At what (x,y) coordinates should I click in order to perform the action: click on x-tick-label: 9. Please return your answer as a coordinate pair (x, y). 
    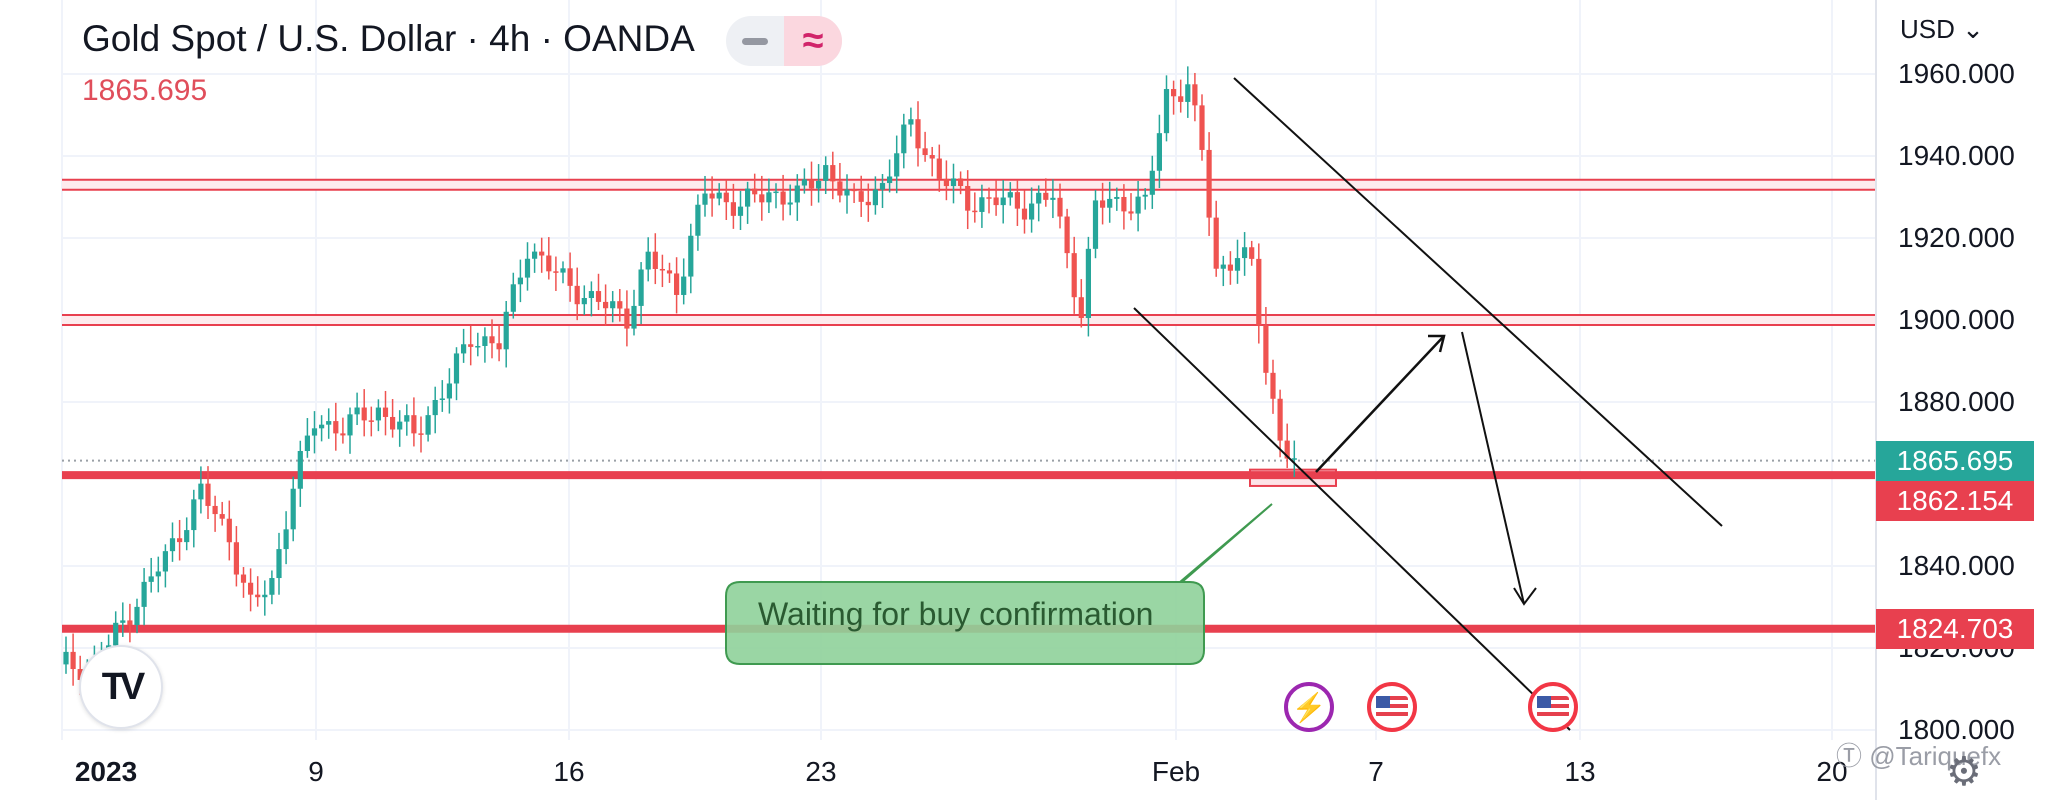
    Looking at the image, I should click on (316, 771).